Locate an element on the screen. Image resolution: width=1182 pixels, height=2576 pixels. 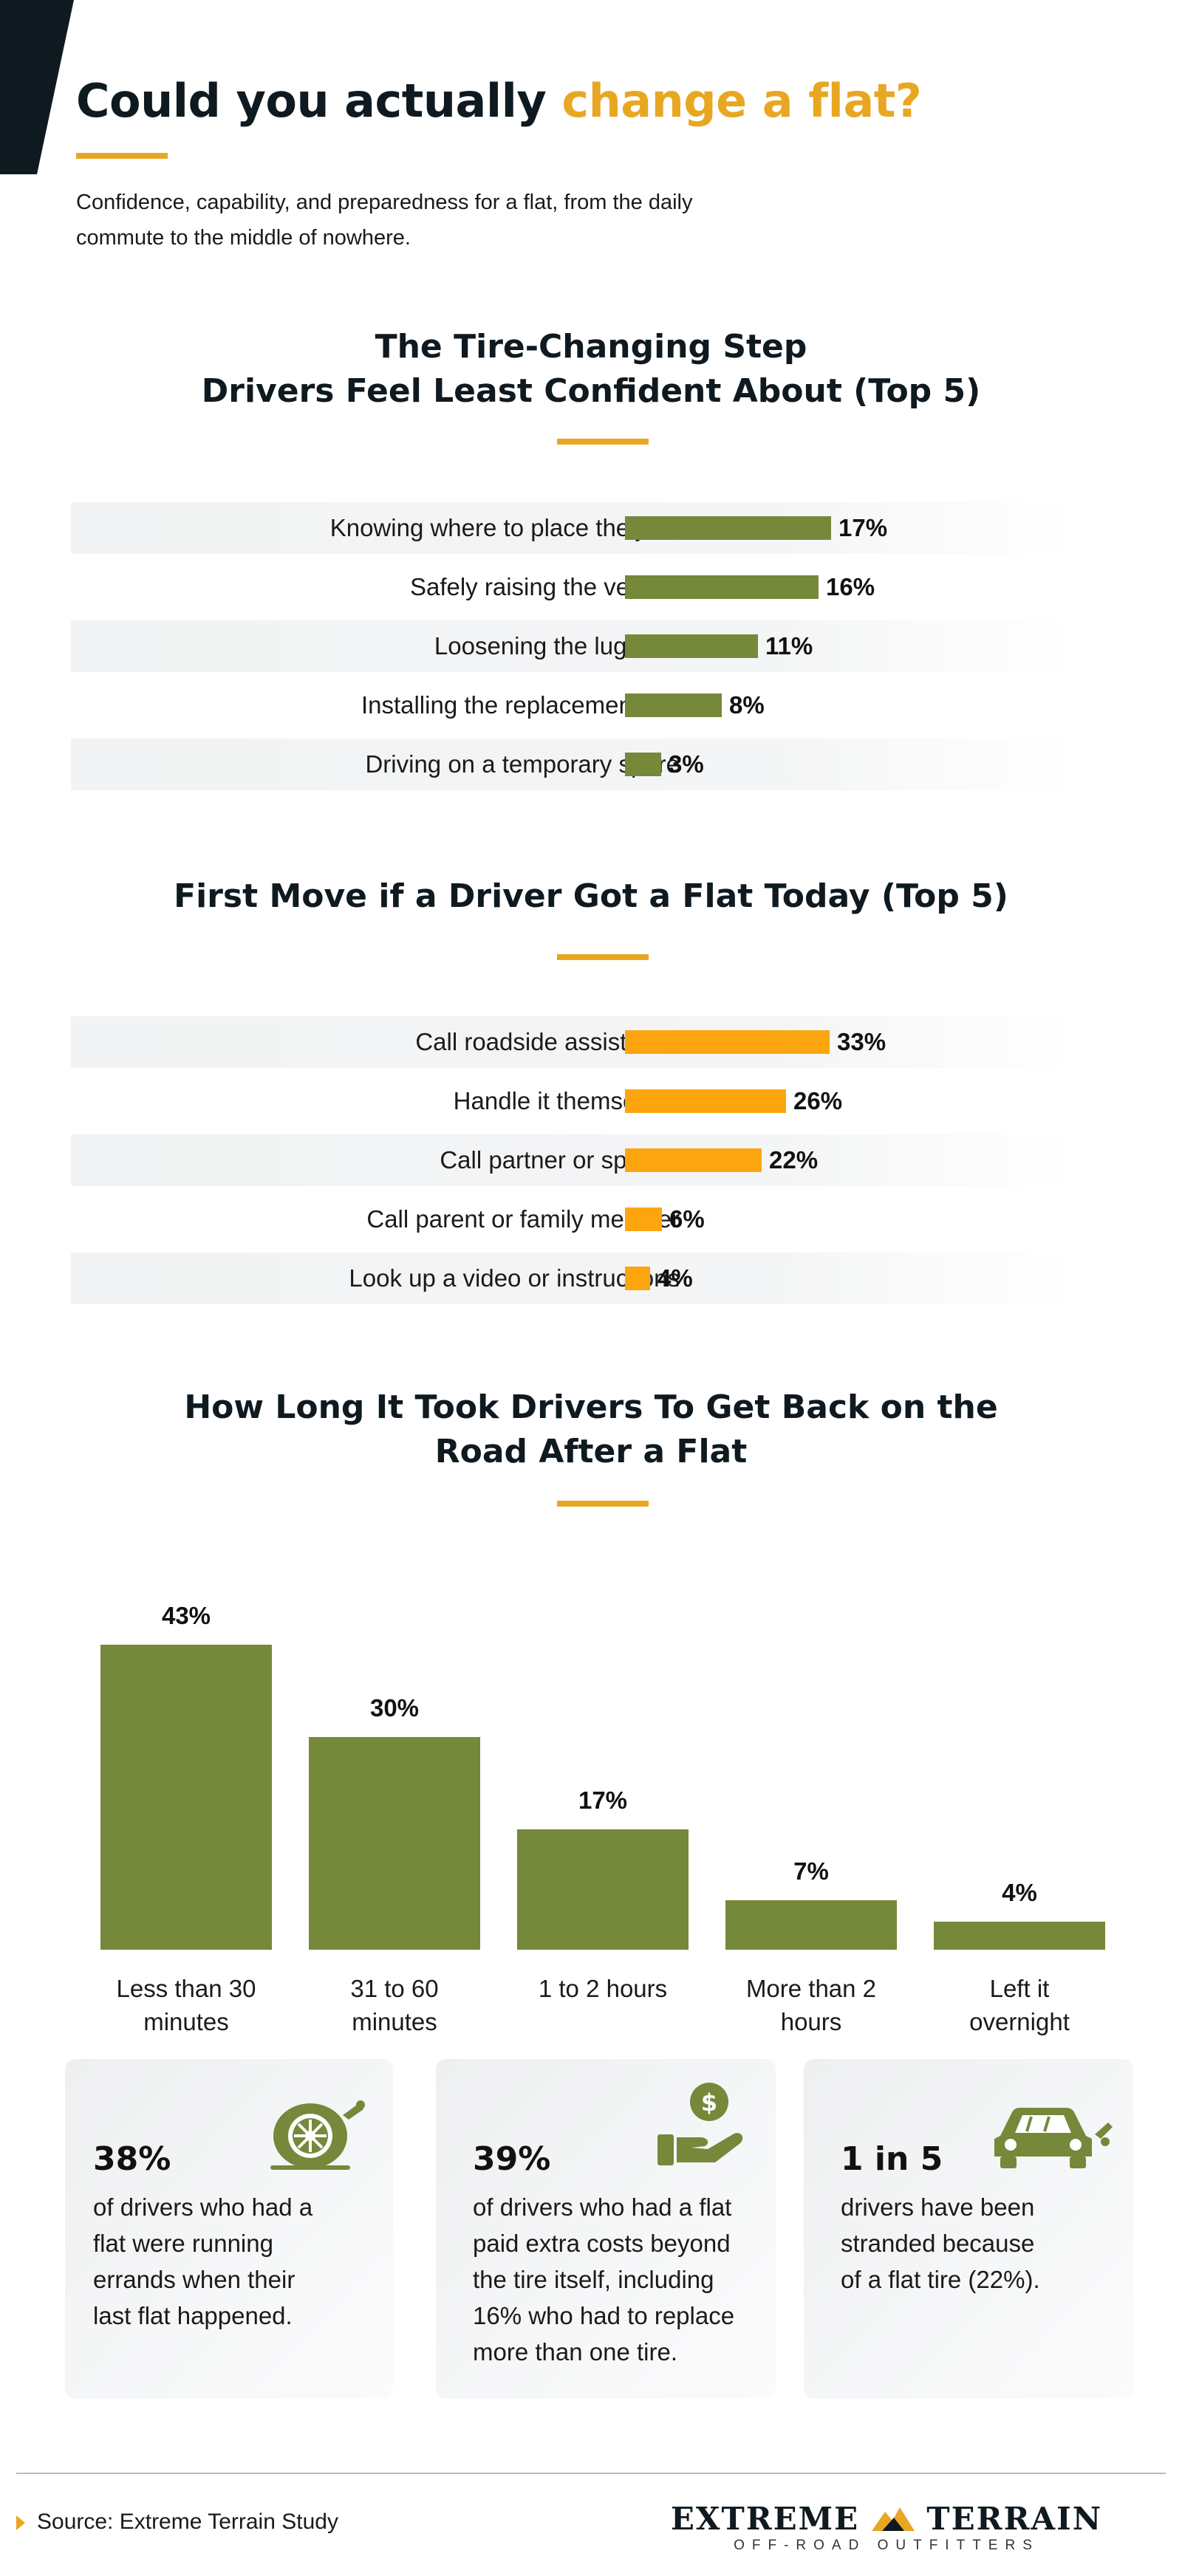
bar-category-label: Knowing where to place the jack is located at coordinates (505, 527).